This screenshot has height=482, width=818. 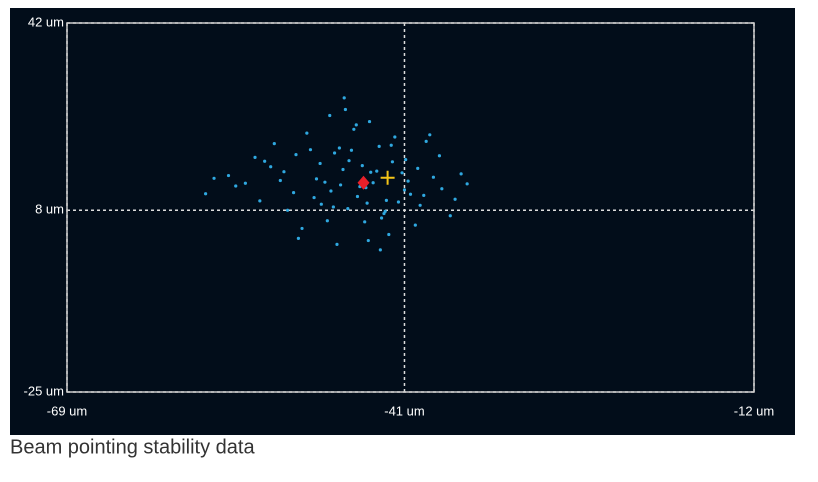 I want to click on y-tick-label: 8 um, so click(x=49, y=209).